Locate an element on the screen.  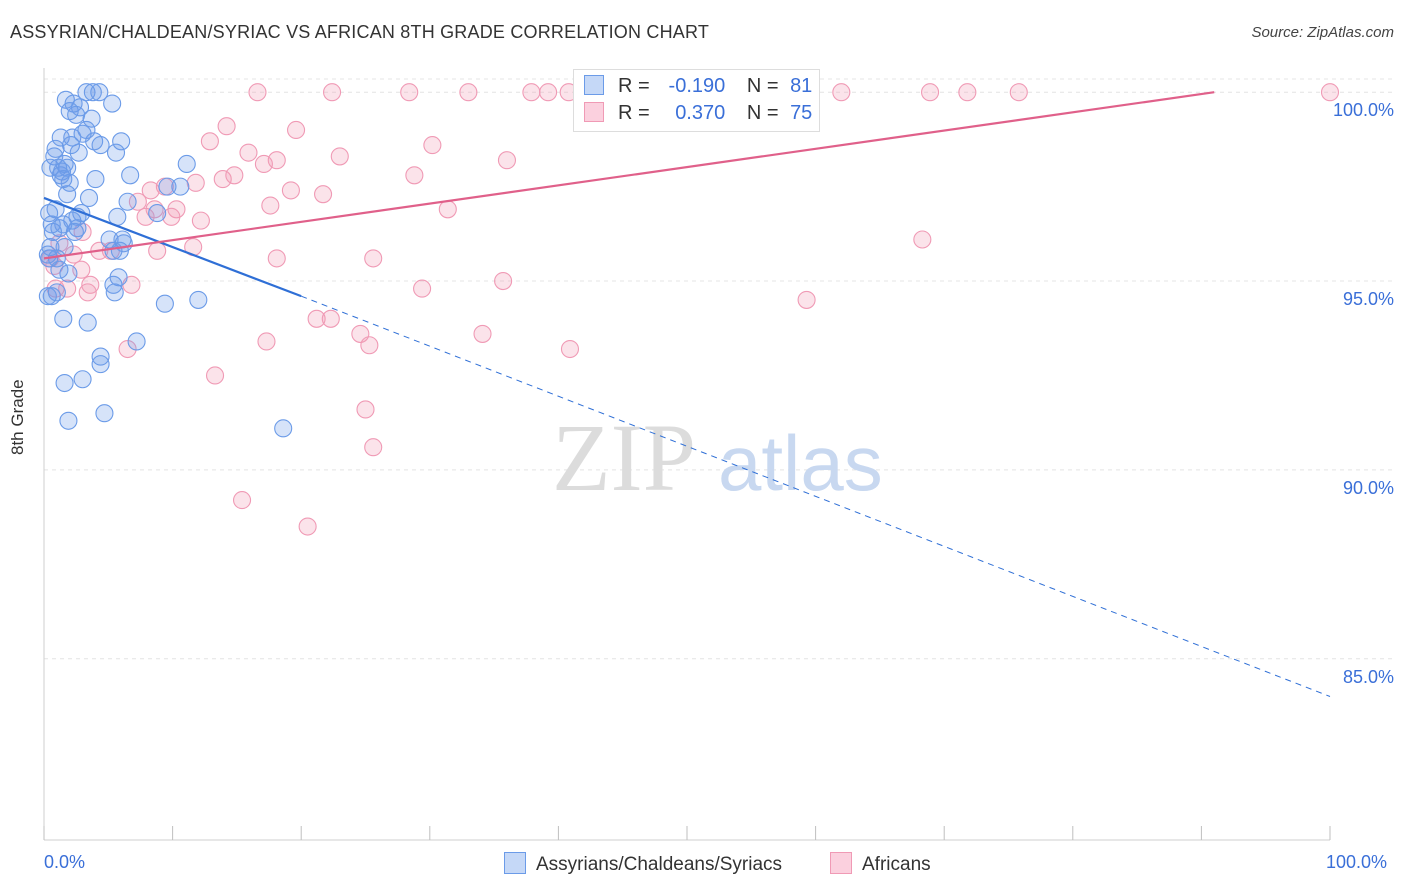
legend-item-assyrians: Assyrians/Chaldeans/Syriacs is located at coordinates (643, 864).